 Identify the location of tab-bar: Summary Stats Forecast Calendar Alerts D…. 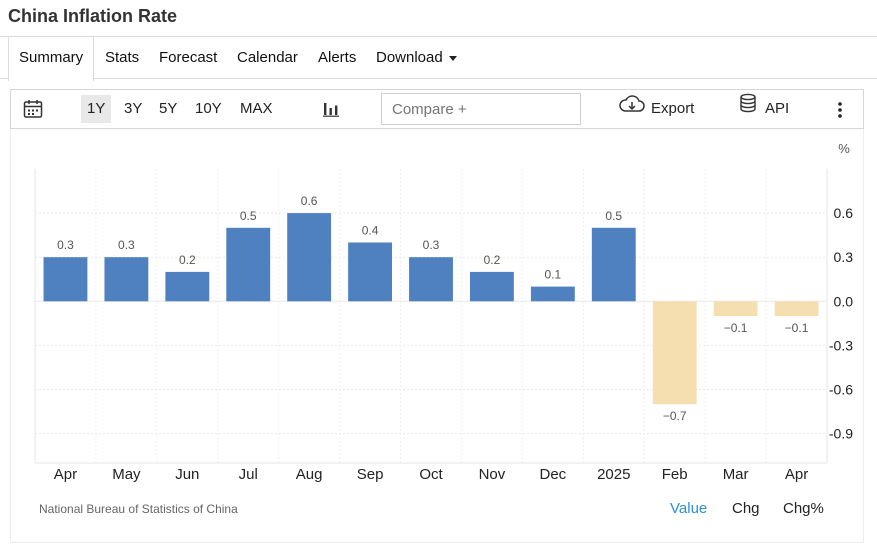
(438, 58).